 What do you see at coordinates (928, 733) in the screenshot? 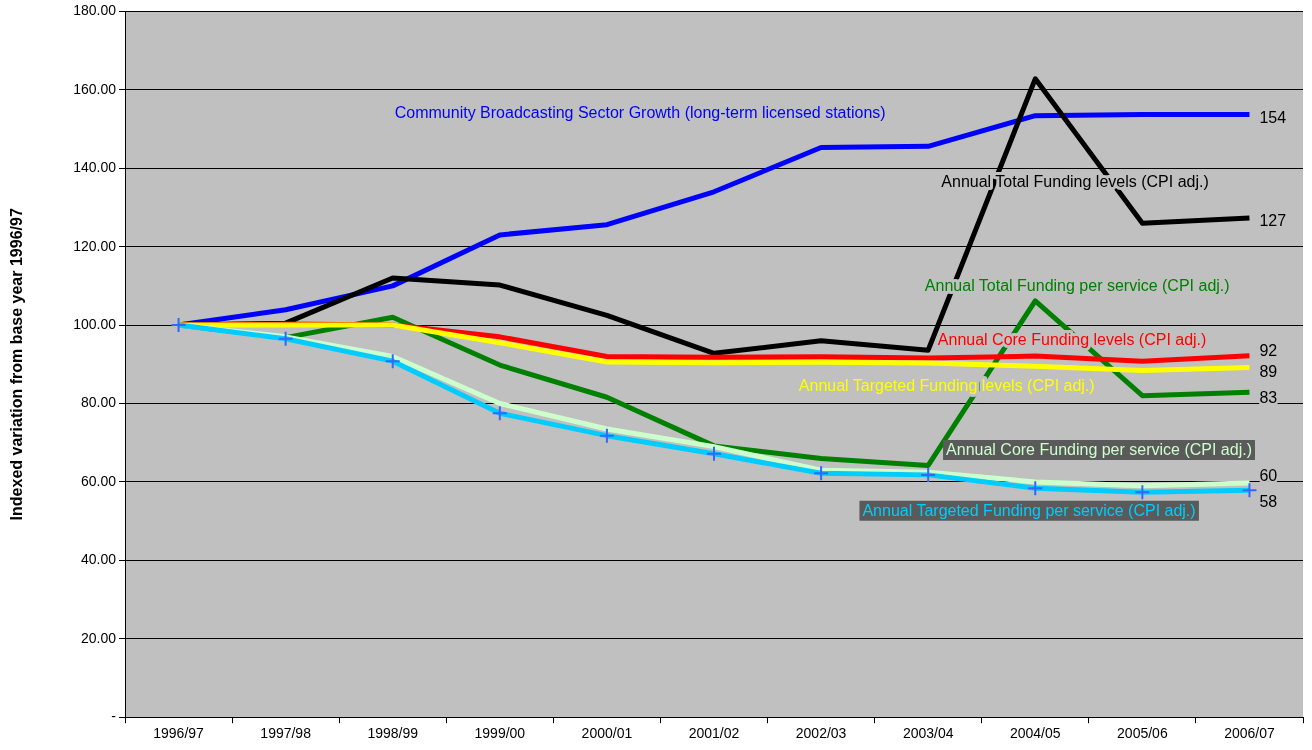
I see `x-tick-label: 2003/04` at bounding box center [928, 733].